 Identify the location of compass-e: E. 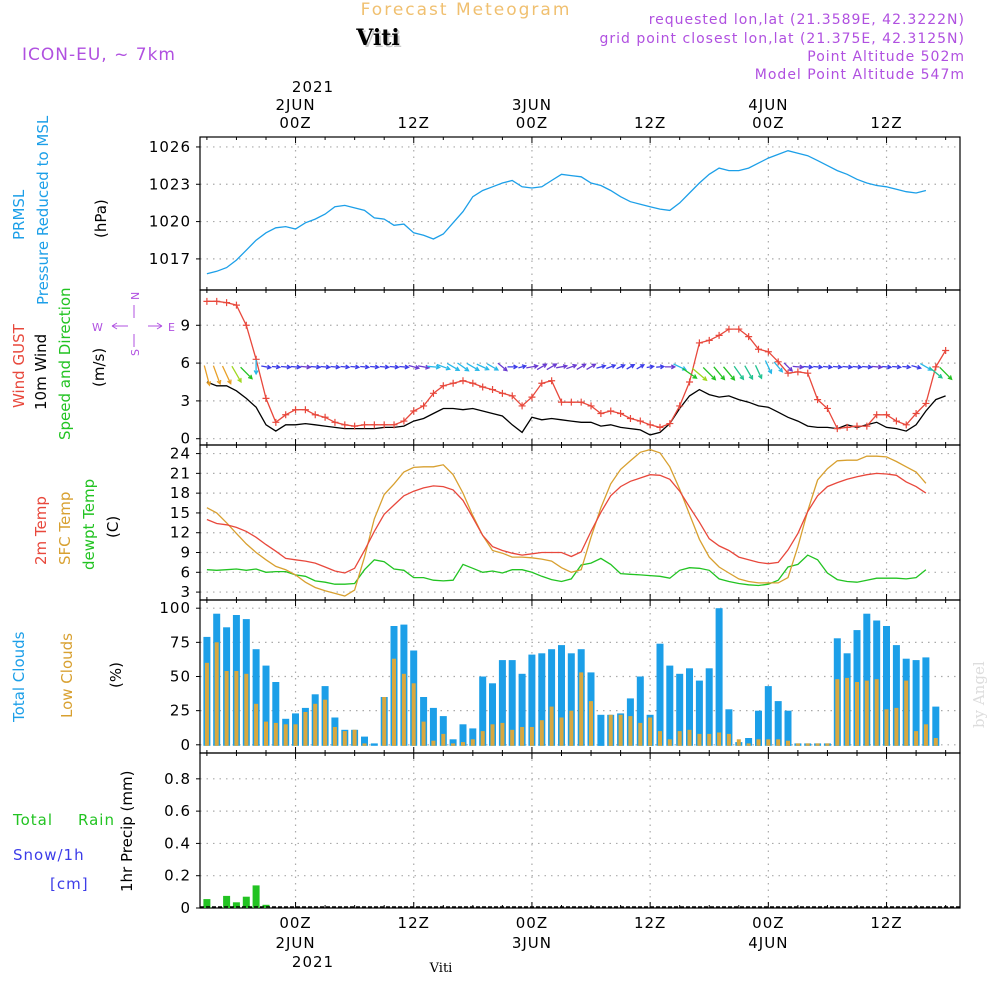
(171, 327).